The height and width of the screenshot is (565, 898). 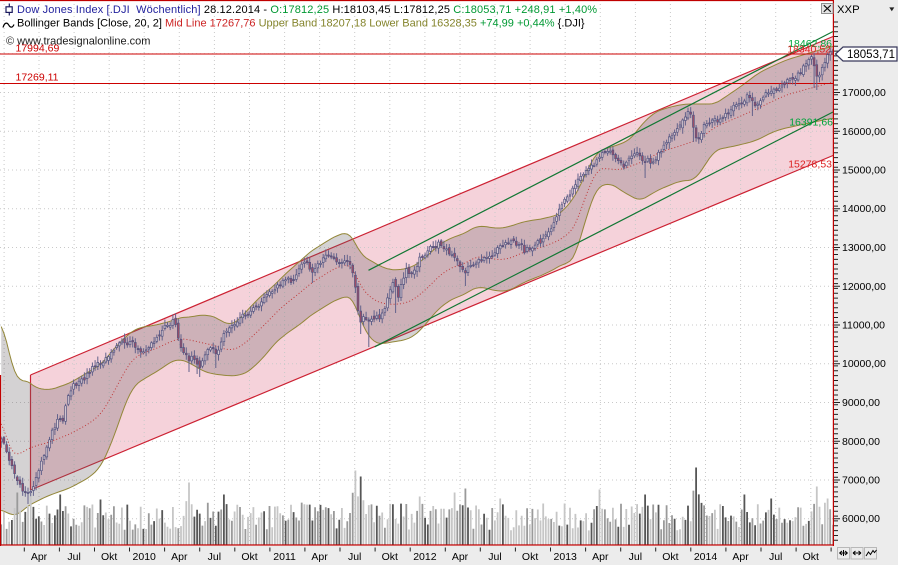 What do you see at coordinates (145, 557) in the screenshot?
I see `svg-text: 2010` at bounding box center [145, 557].